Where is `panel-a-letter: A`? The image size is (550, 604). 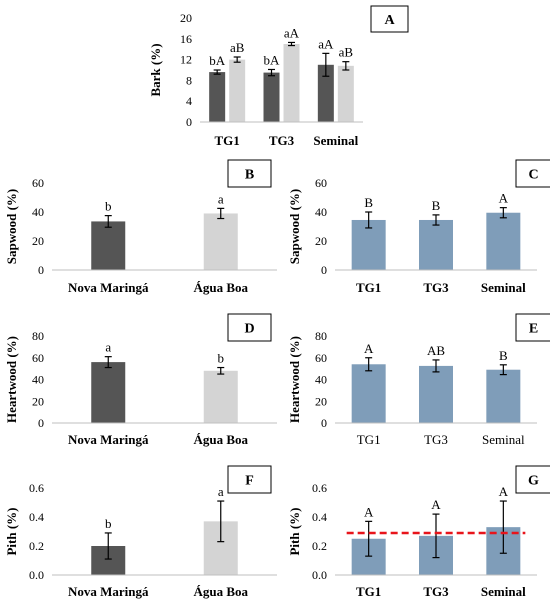 panel-a-letter: A is located at coordinates (389, 20).